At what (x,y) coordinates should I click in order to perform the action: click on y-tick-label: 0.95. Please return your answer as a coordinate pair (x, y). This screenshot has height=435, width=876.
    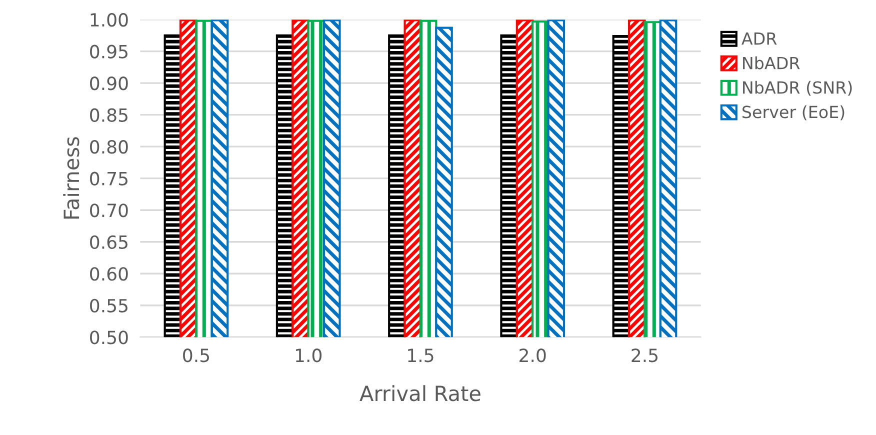
    Looking at the image, I should click on (109, 51).